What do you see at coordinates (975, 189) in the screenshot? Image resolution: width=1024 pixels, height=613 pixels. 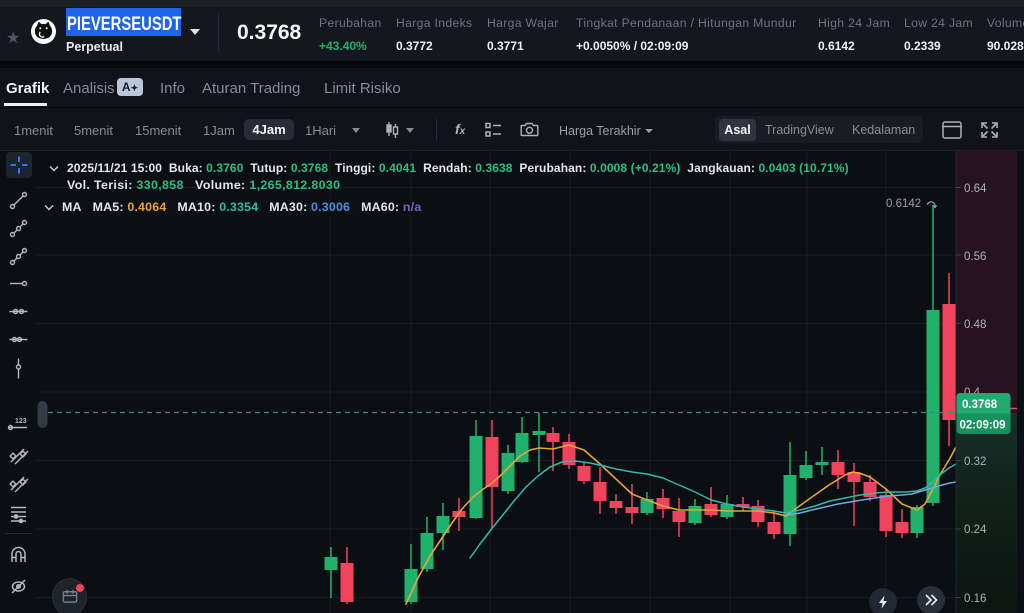 I see `svg-text: 0.64` at bounding box center [975, 189].